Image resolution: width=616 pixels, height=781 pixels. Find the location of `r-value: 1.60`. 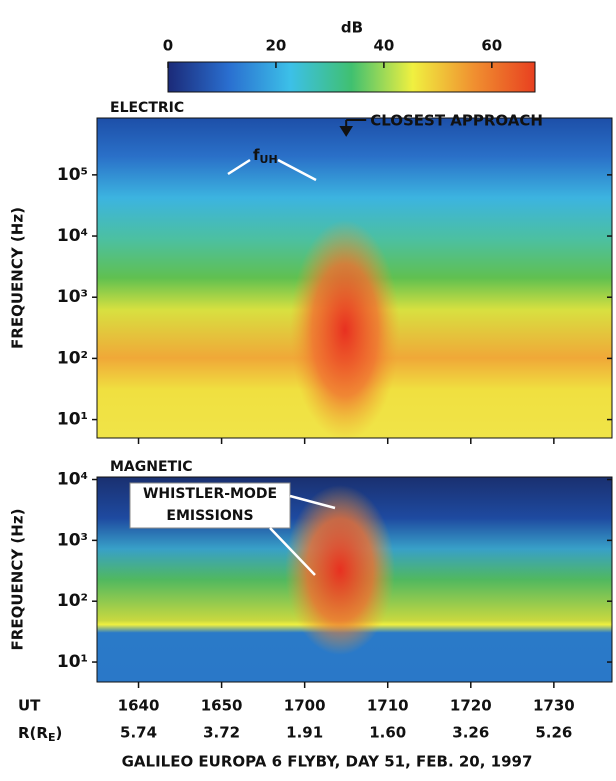

r-value: 1.60 is located at coordinates (387, 733).